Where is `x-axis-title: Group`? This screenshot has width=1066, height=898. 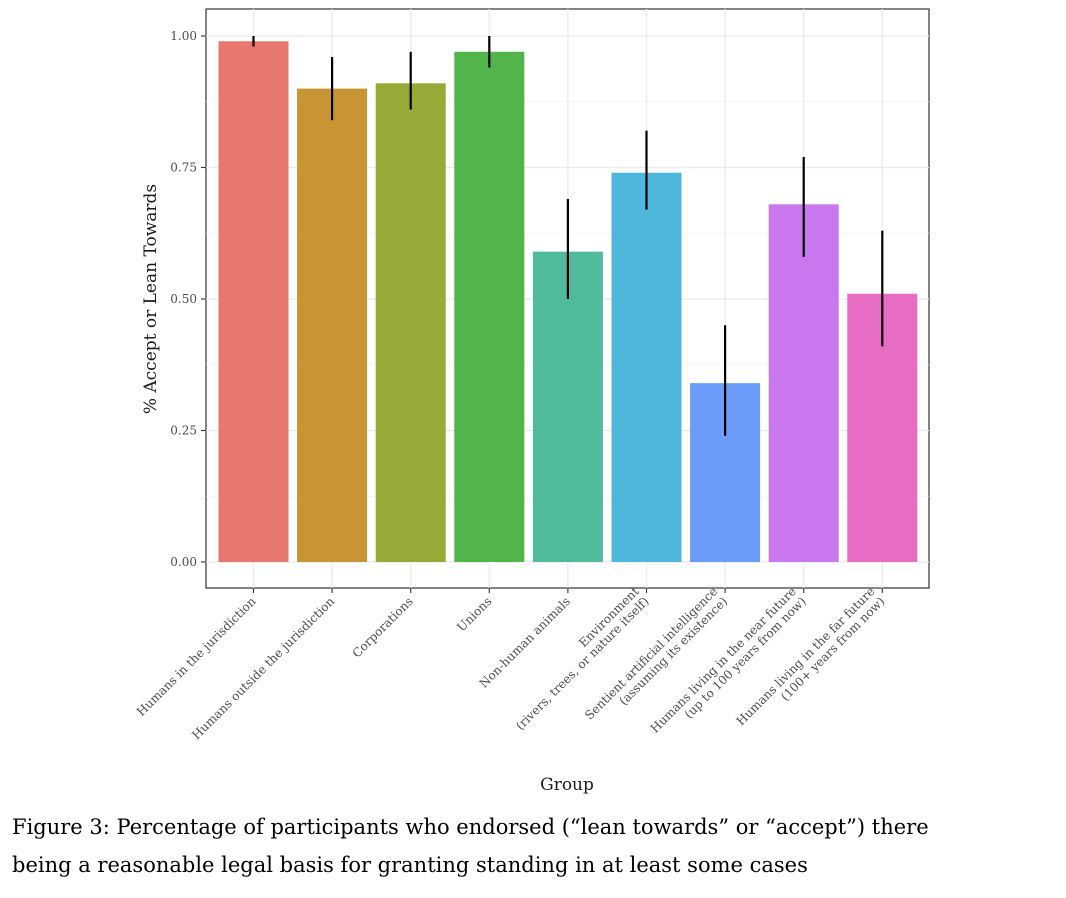
x-axis-title: Group is located at coordinates (567, 785).